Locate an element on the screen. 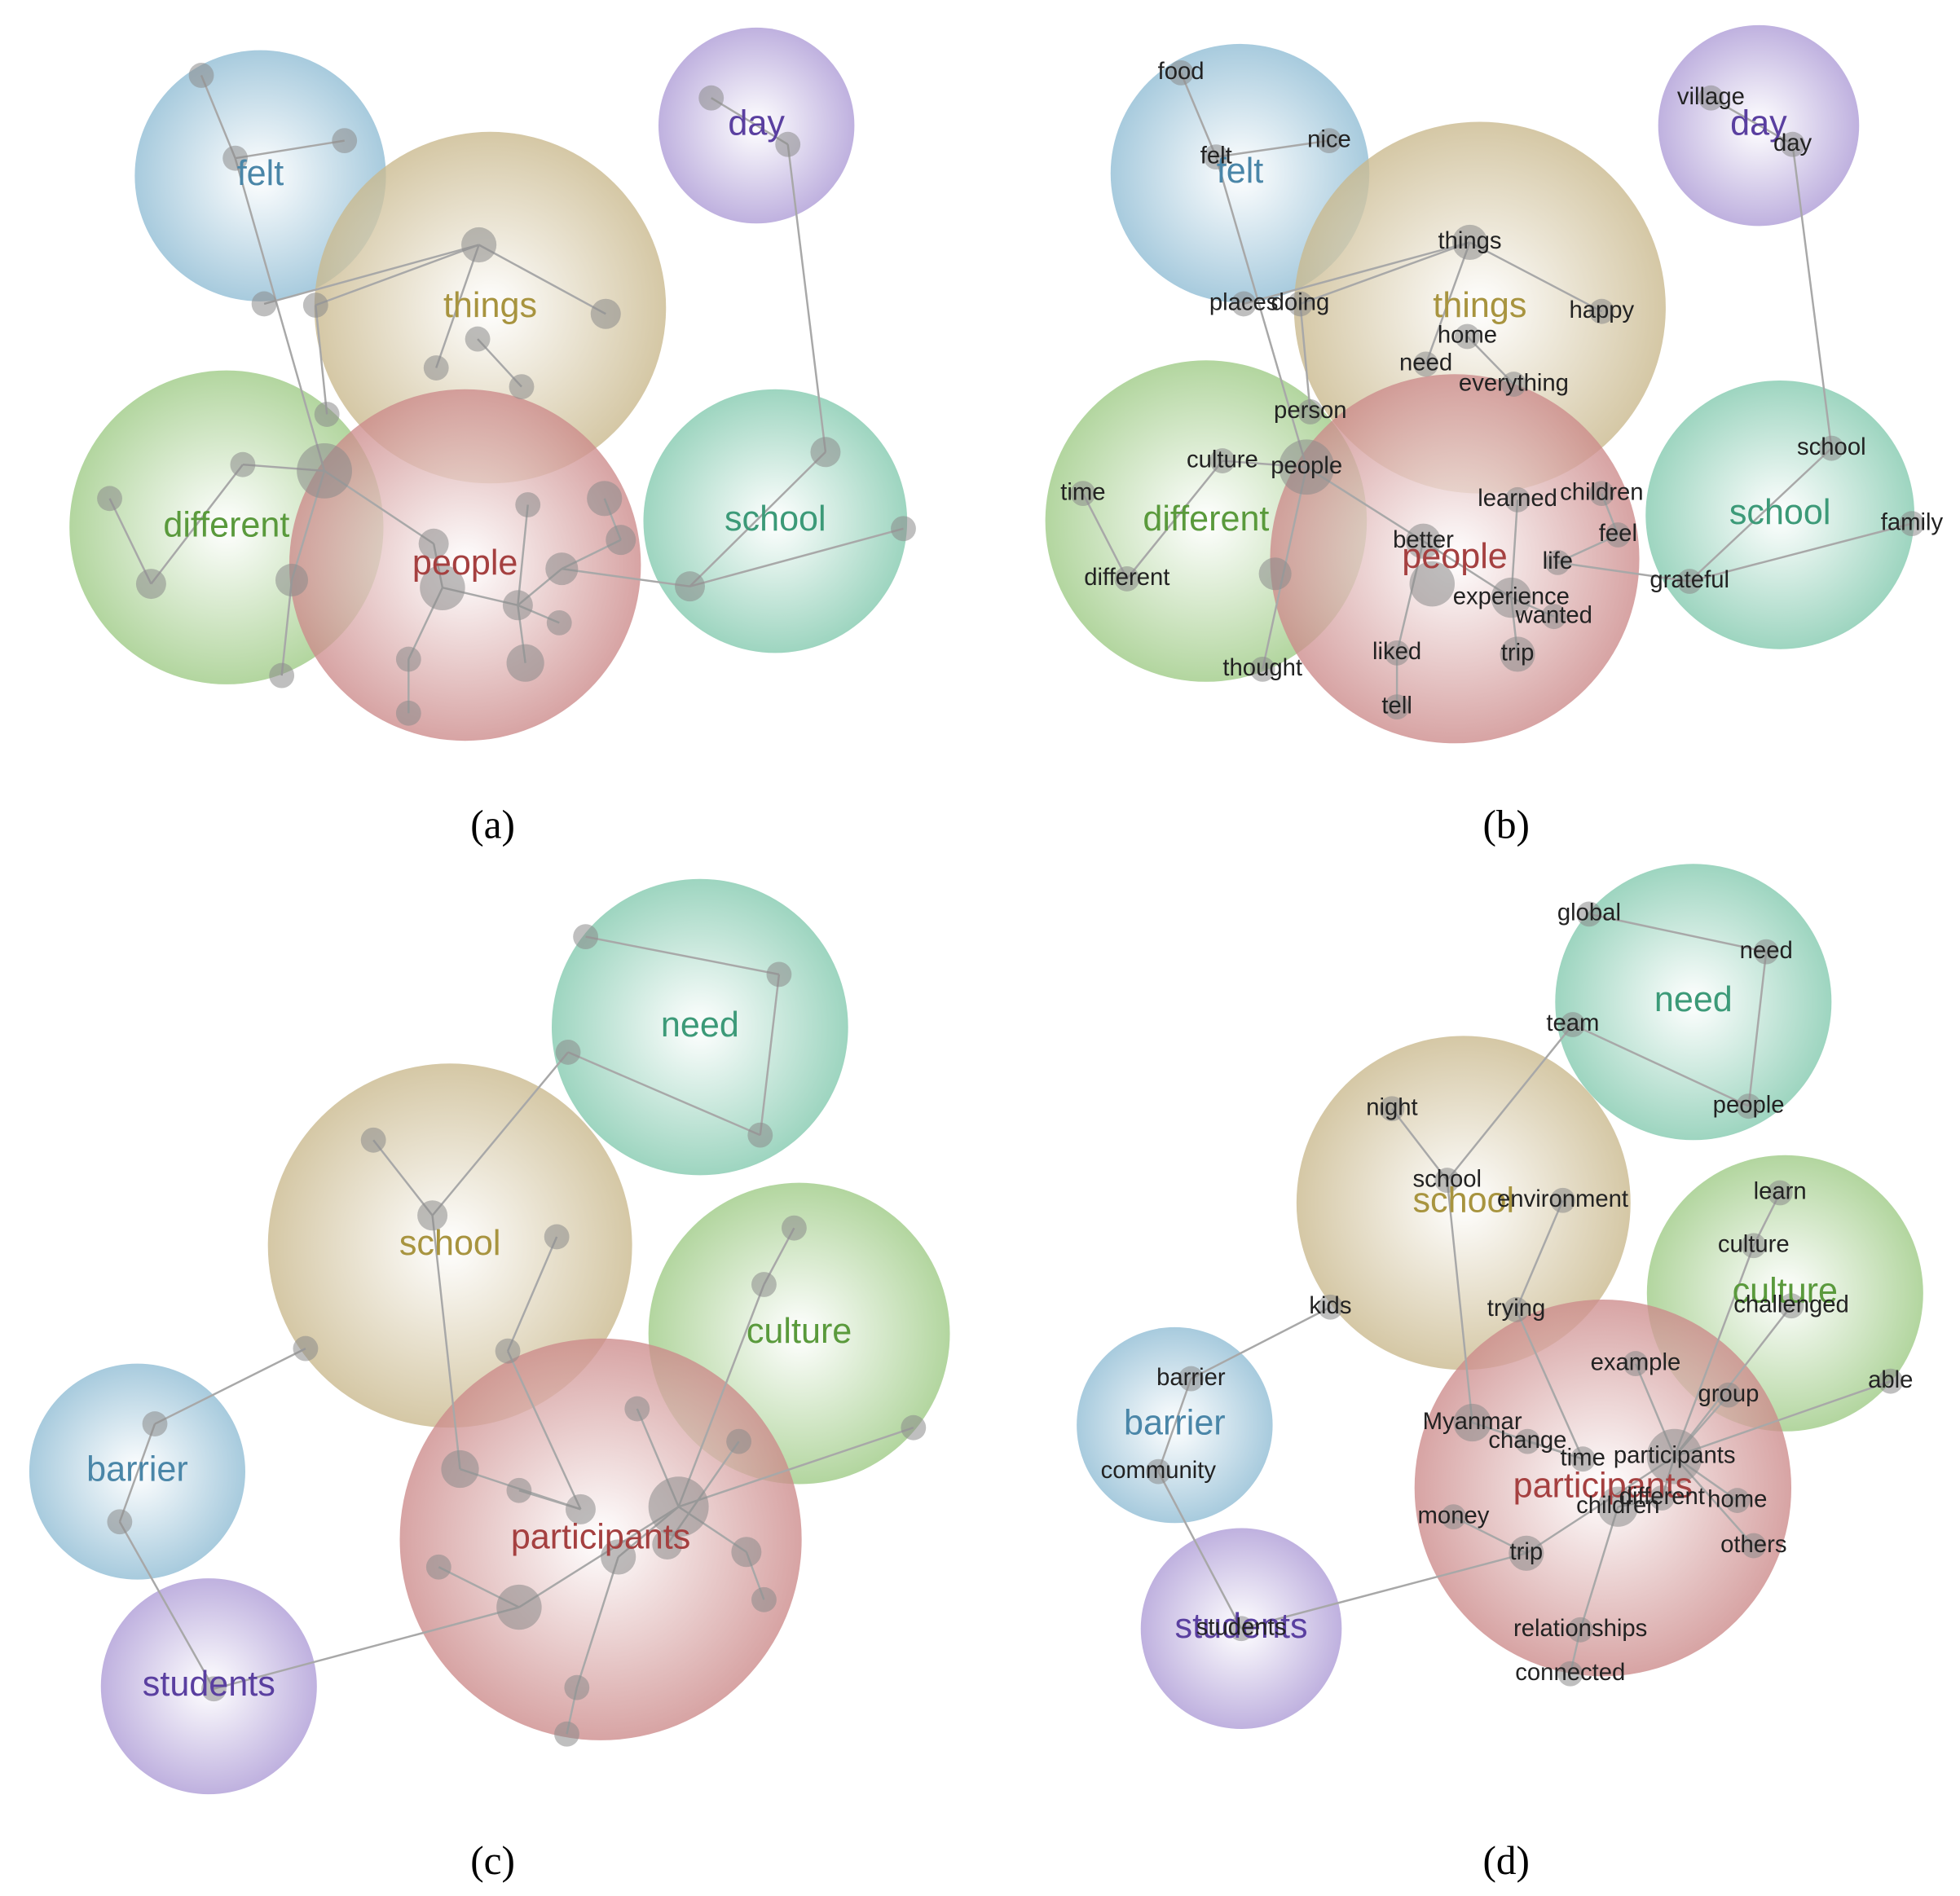 This screenshot has height=1896, width=1960. concept-label: Myanmar is located at coordinates (1472, 1421).